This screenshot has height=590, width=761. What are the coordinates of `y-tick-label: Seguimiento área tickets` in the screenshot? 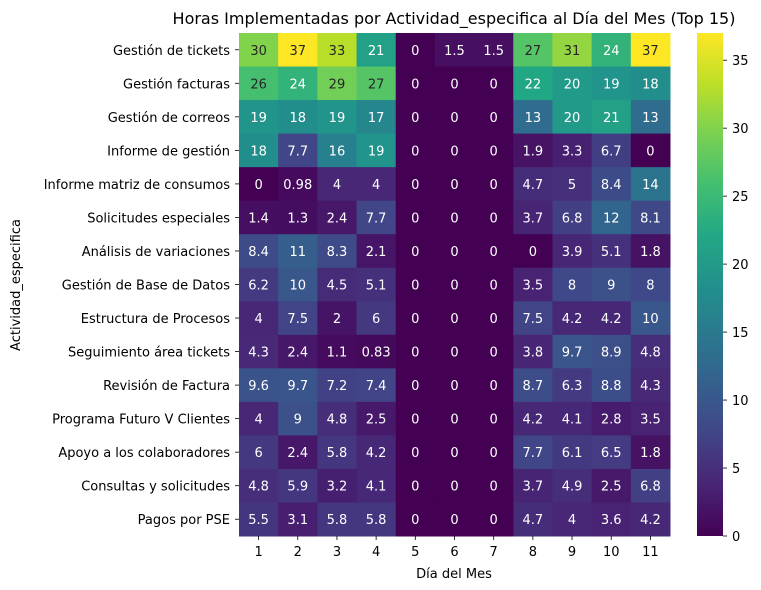 It's located at (149, 353).